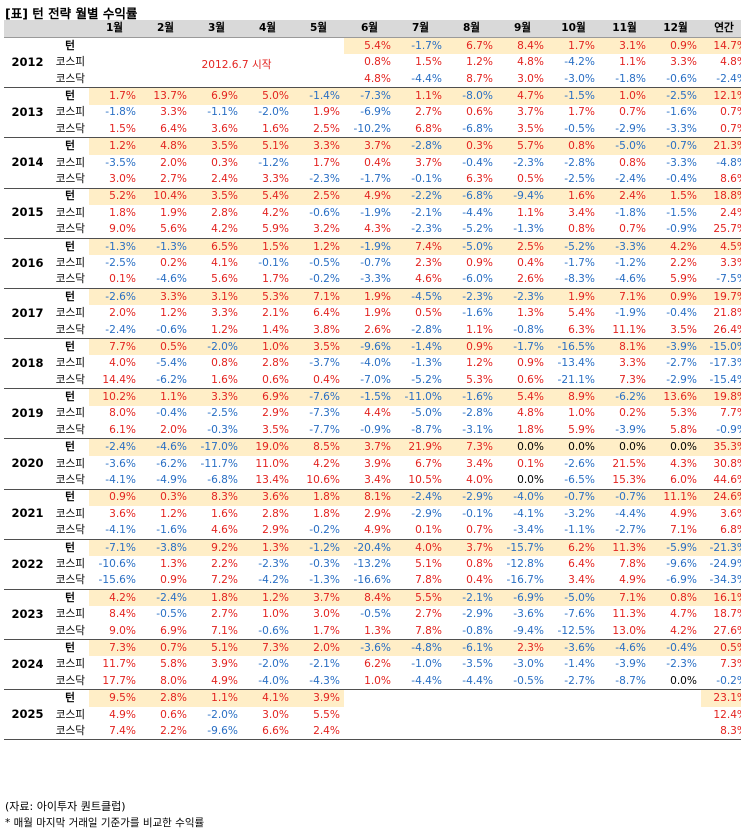 The width and height of the screenshot is (741, 833). Describe the element at coordinates (165, 548) in the screenshot. I see `monthly-return-cell: -3.8%` at that location.